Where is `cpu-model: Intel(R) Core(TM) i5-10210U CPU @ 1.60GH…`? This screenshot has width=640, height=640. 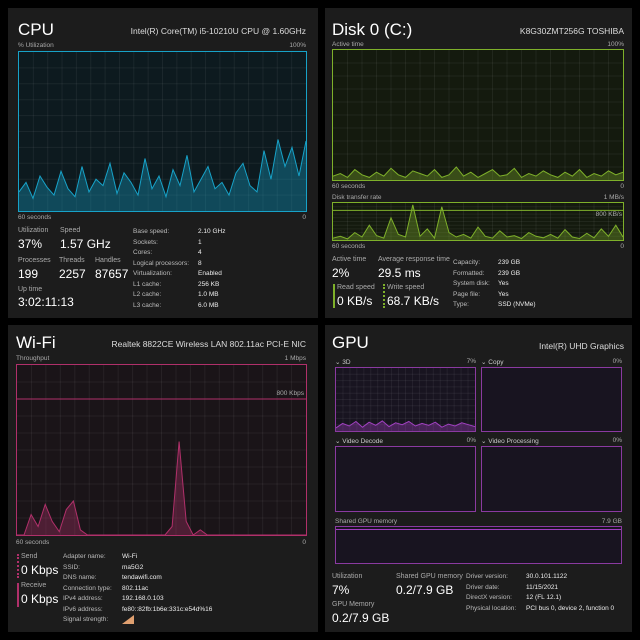
cpu-model: Intel(R) Core(TM) i5-10210U CPU @ 1.60GH… is located at coordinates (218, 31).